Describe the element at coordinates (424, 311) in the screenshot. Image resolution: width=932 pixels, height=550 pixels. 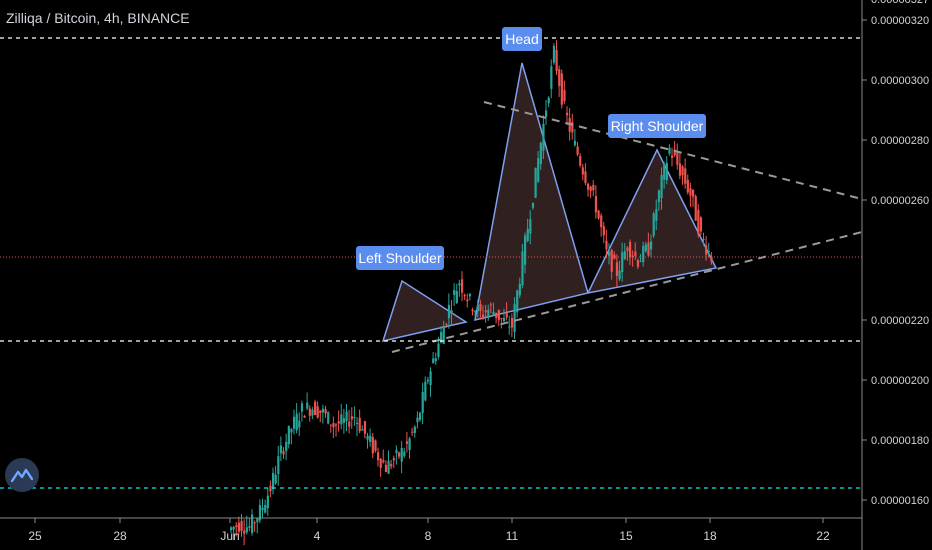
I see `left-shoulder-triangle` at that location.